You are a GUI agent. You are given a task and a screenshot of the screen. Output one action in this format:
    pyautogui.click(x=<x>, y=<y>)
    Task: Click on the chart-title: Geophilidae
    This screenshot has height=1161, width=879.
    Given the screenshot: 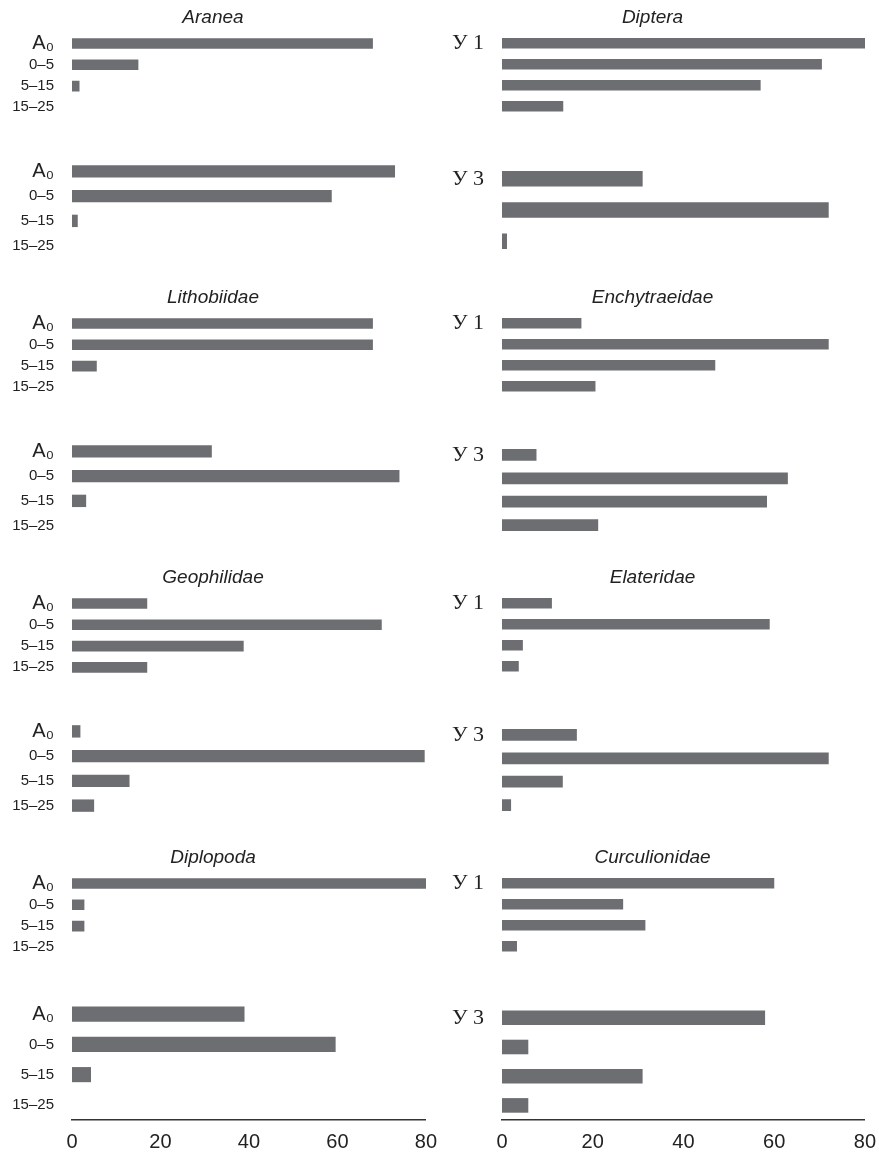 What is the action you would take?
    pyautogui.click(x=213, y=576)
    